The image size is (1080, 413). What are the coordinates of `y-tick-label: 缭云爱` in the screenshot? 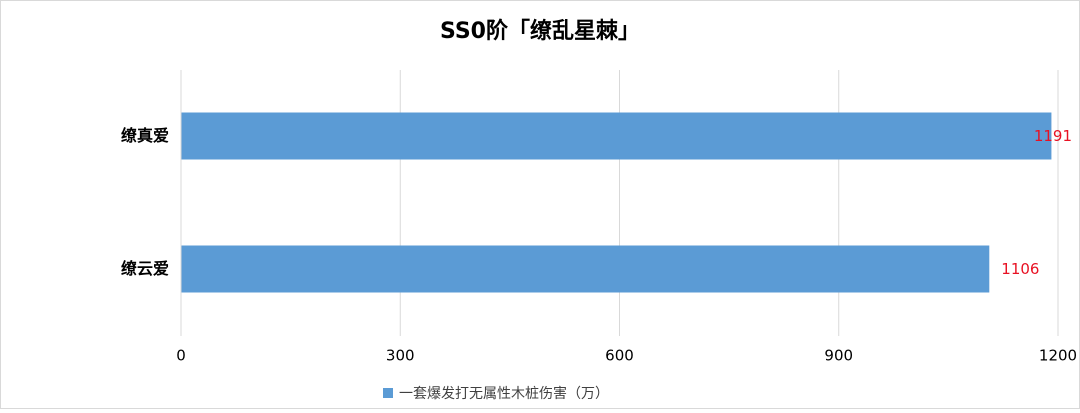 It's located at (145, 268).